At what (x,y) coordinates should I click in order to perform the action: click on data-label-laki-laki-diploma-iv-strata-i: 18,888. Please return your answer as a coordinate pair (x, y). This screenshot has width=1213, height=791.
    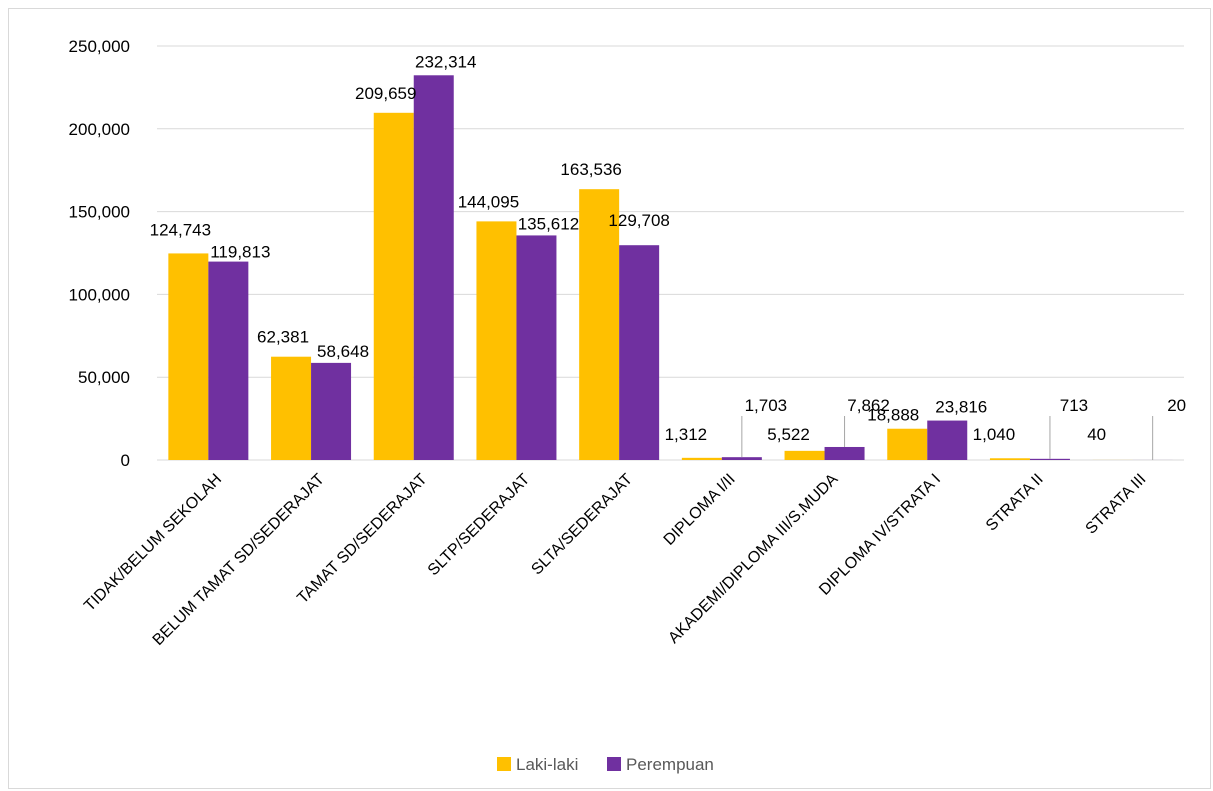
    Looking at the image, I should click on (893, 415).